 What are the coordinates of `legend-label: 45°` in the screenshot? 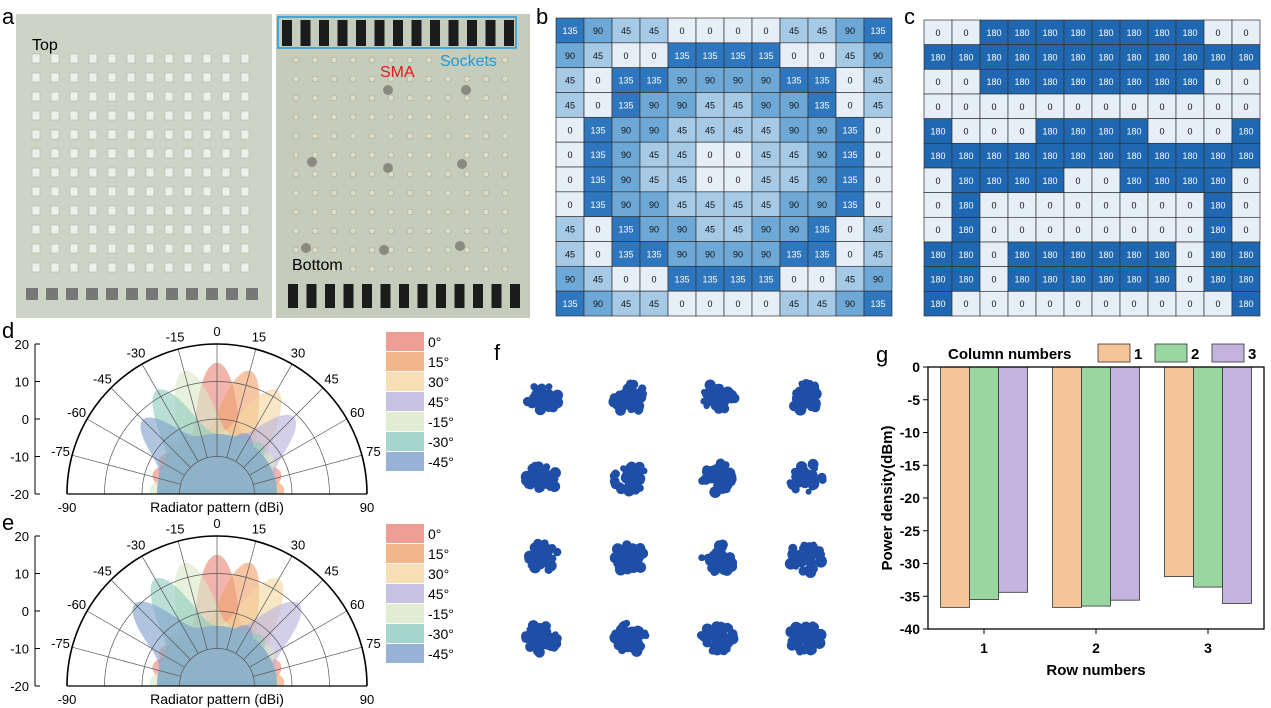 It's located at (438, 594).